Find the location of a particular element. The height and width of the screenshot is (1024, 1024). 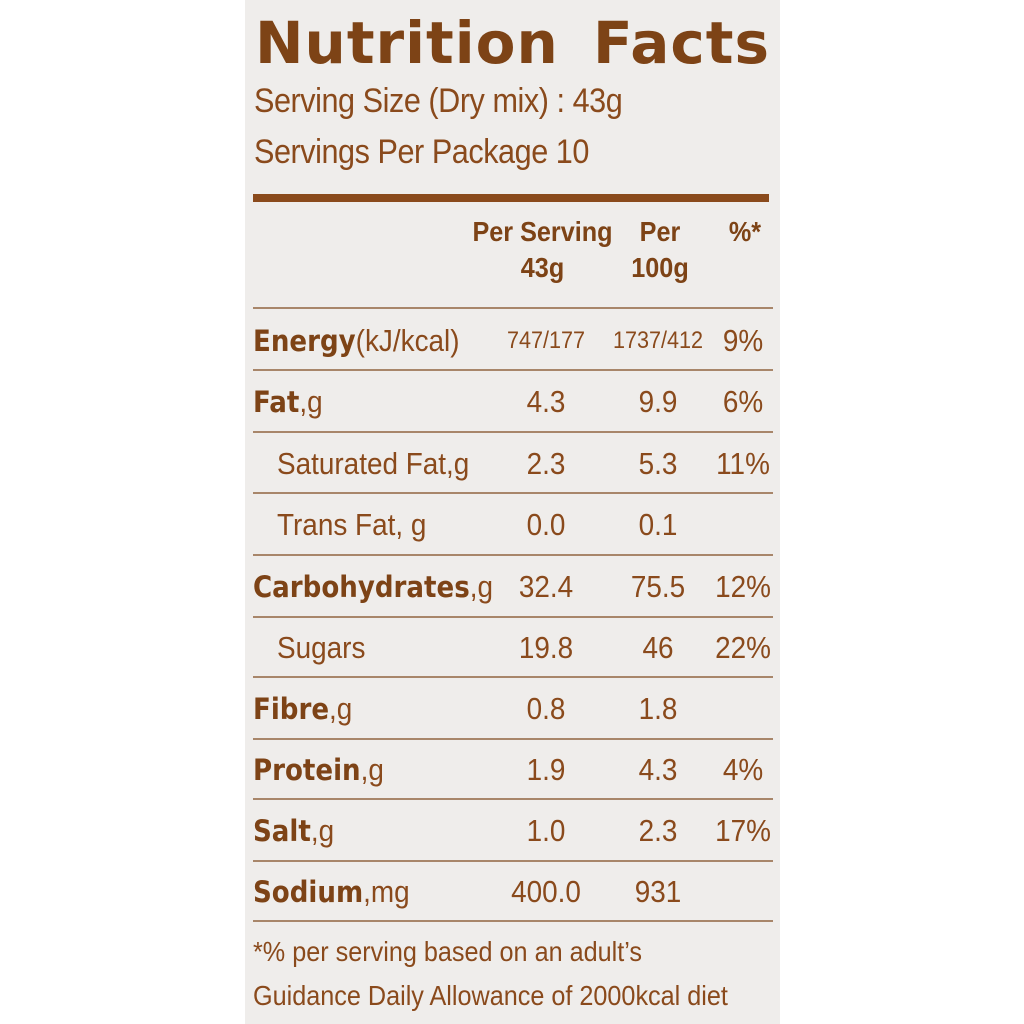

nutrient-name: Protein is located at coordinates (307, 770).